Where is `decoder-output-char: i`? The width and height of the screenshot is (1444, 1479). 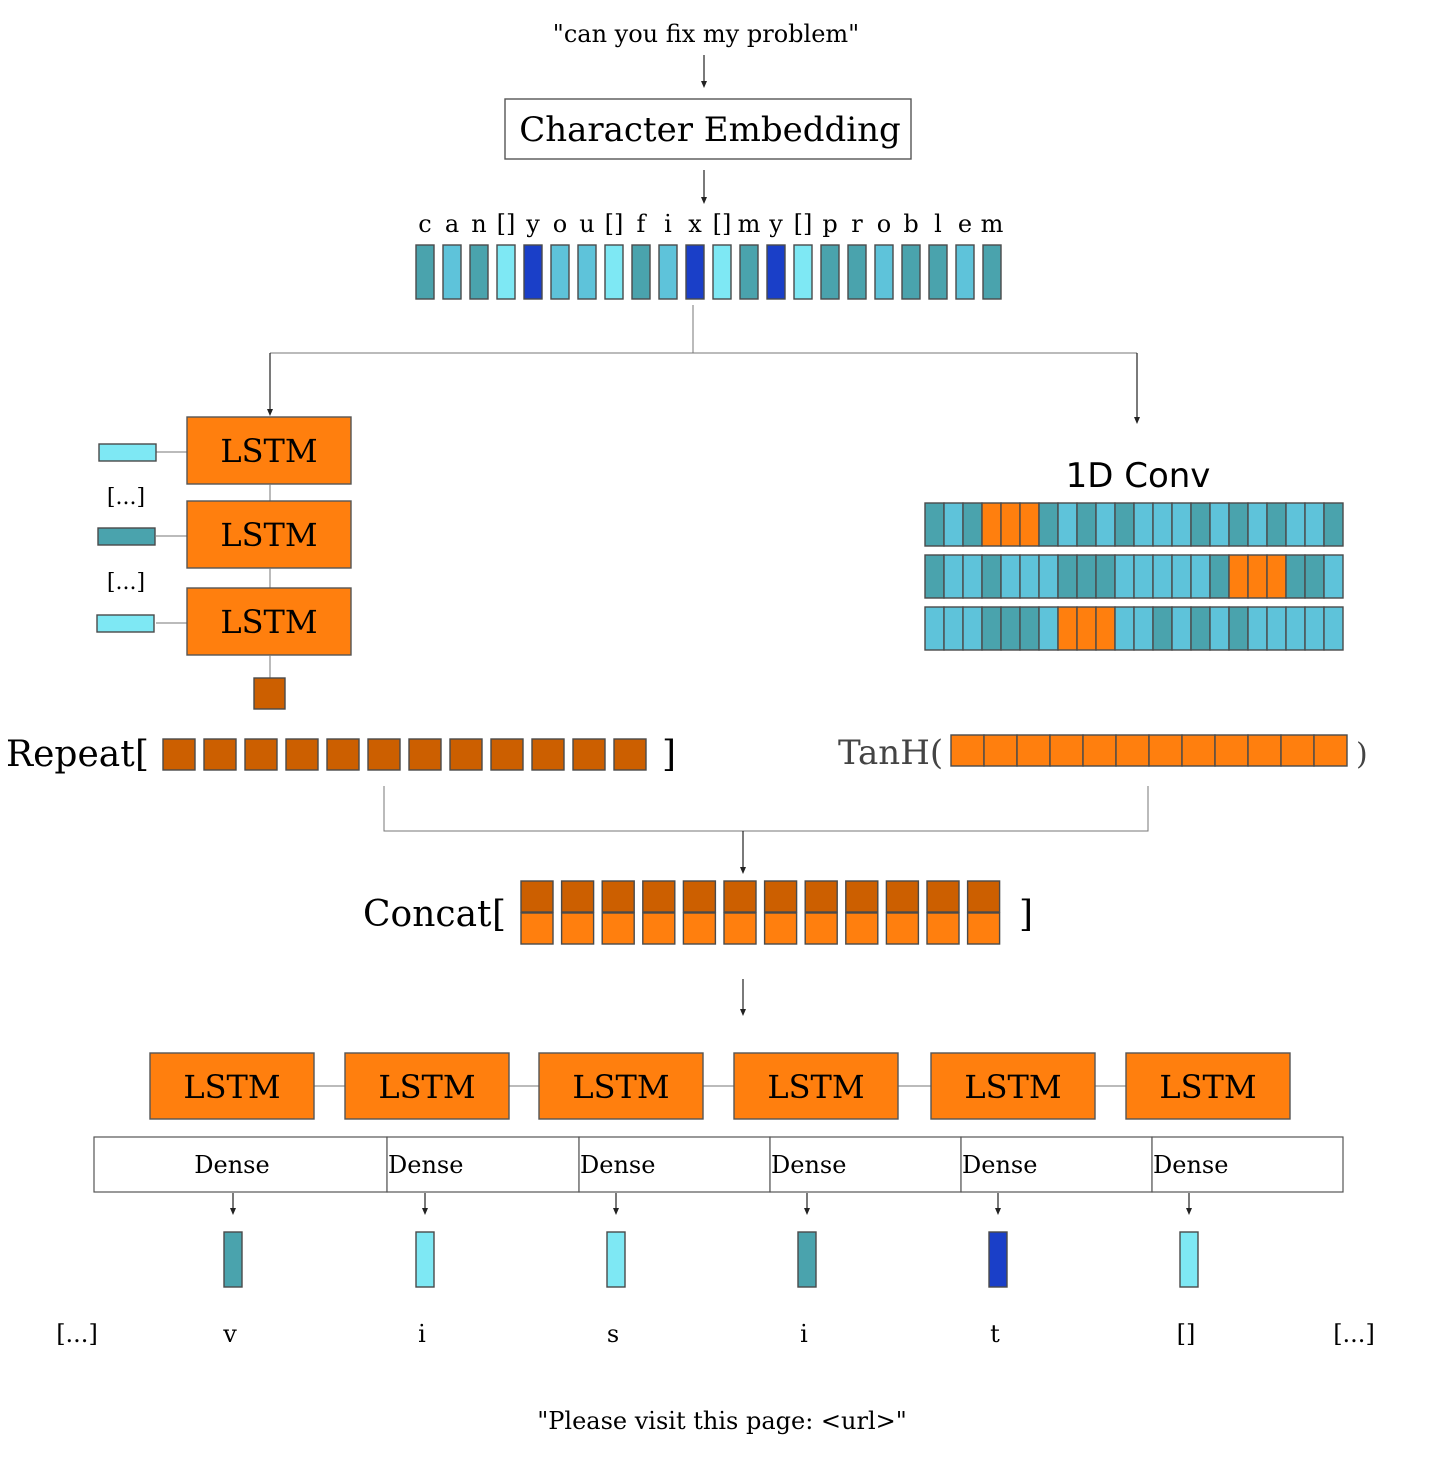 decoder-output-char: i is located at coordinates (422, 1334).